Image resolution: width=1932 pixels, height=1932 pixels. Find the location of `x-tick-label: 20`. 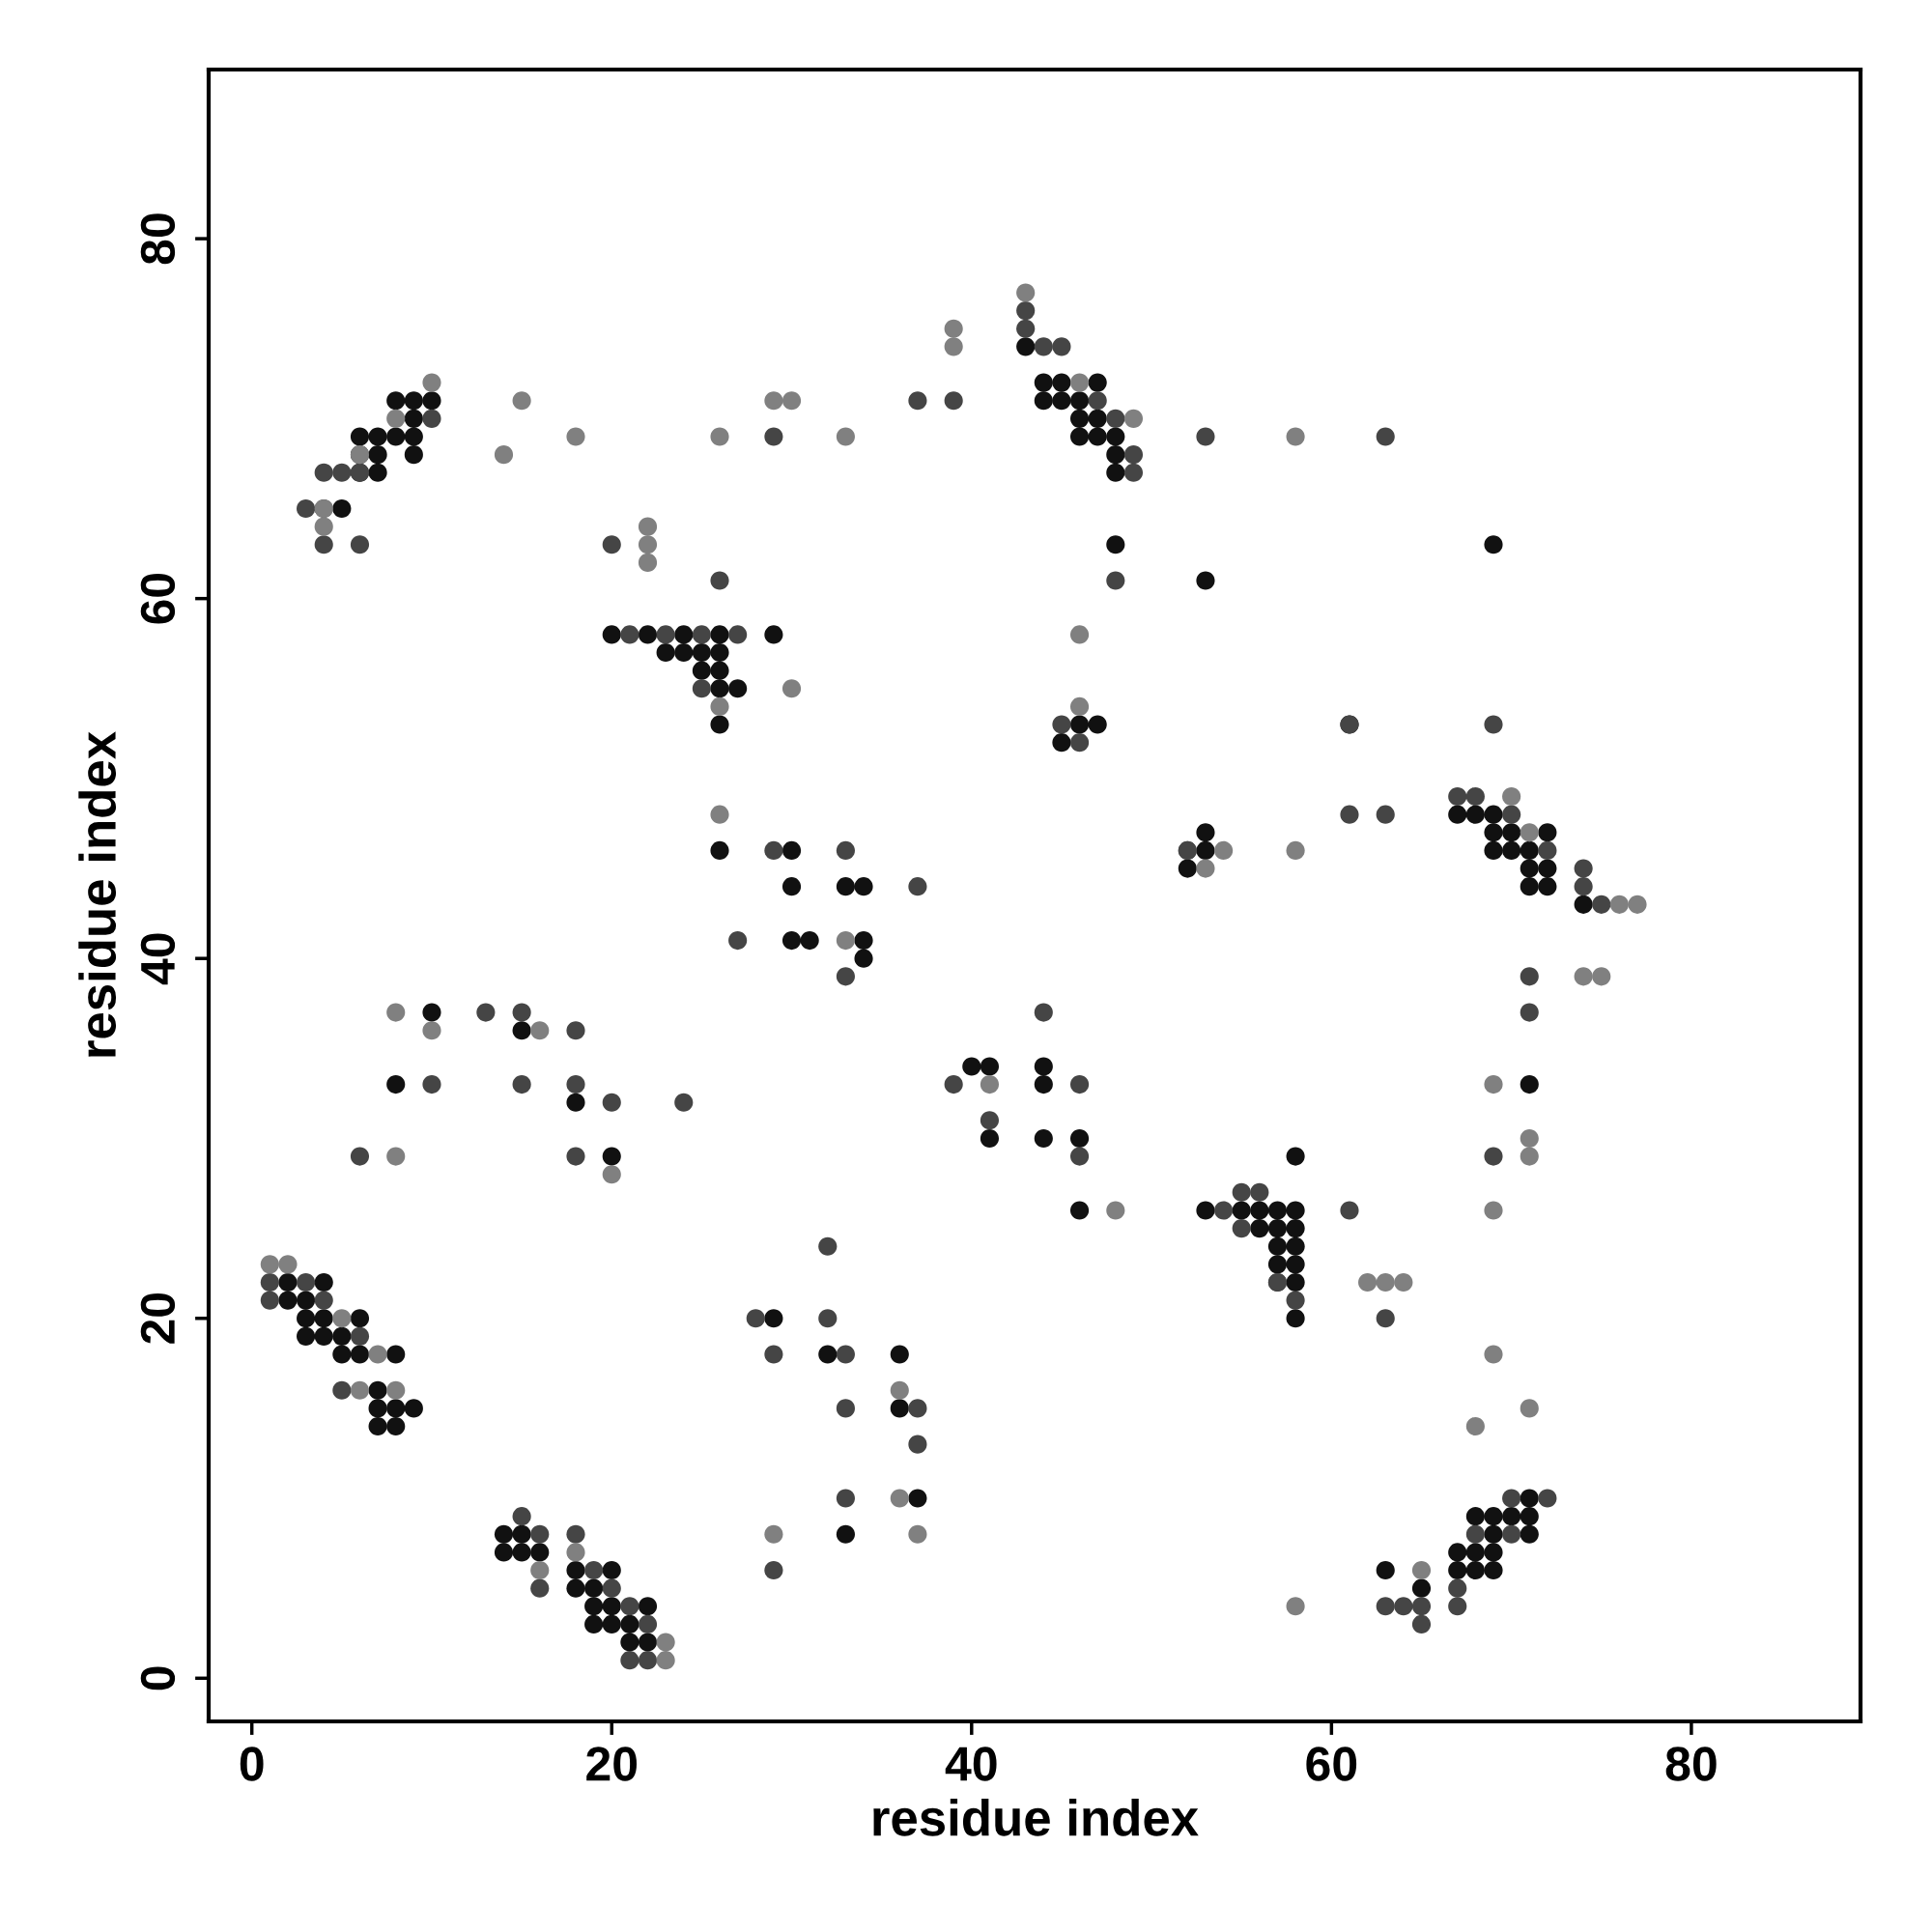

x-tick-label: 20 is located at coordinates (612, 1764).